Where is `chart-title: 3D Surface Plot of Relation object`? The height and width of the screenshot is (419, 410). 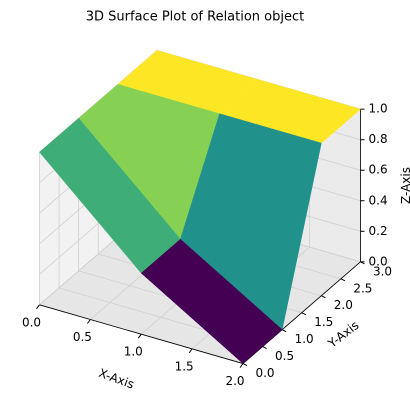 chart-title: 3D Surface Plot of Relation object is located at coordinates (195, 17).